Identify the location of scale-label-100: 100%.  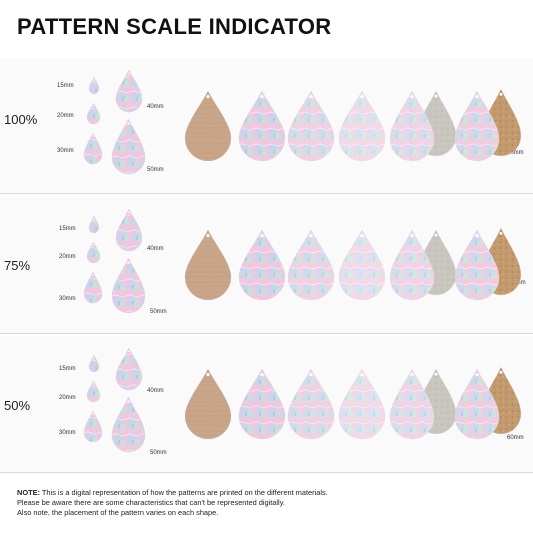
(21, 119).